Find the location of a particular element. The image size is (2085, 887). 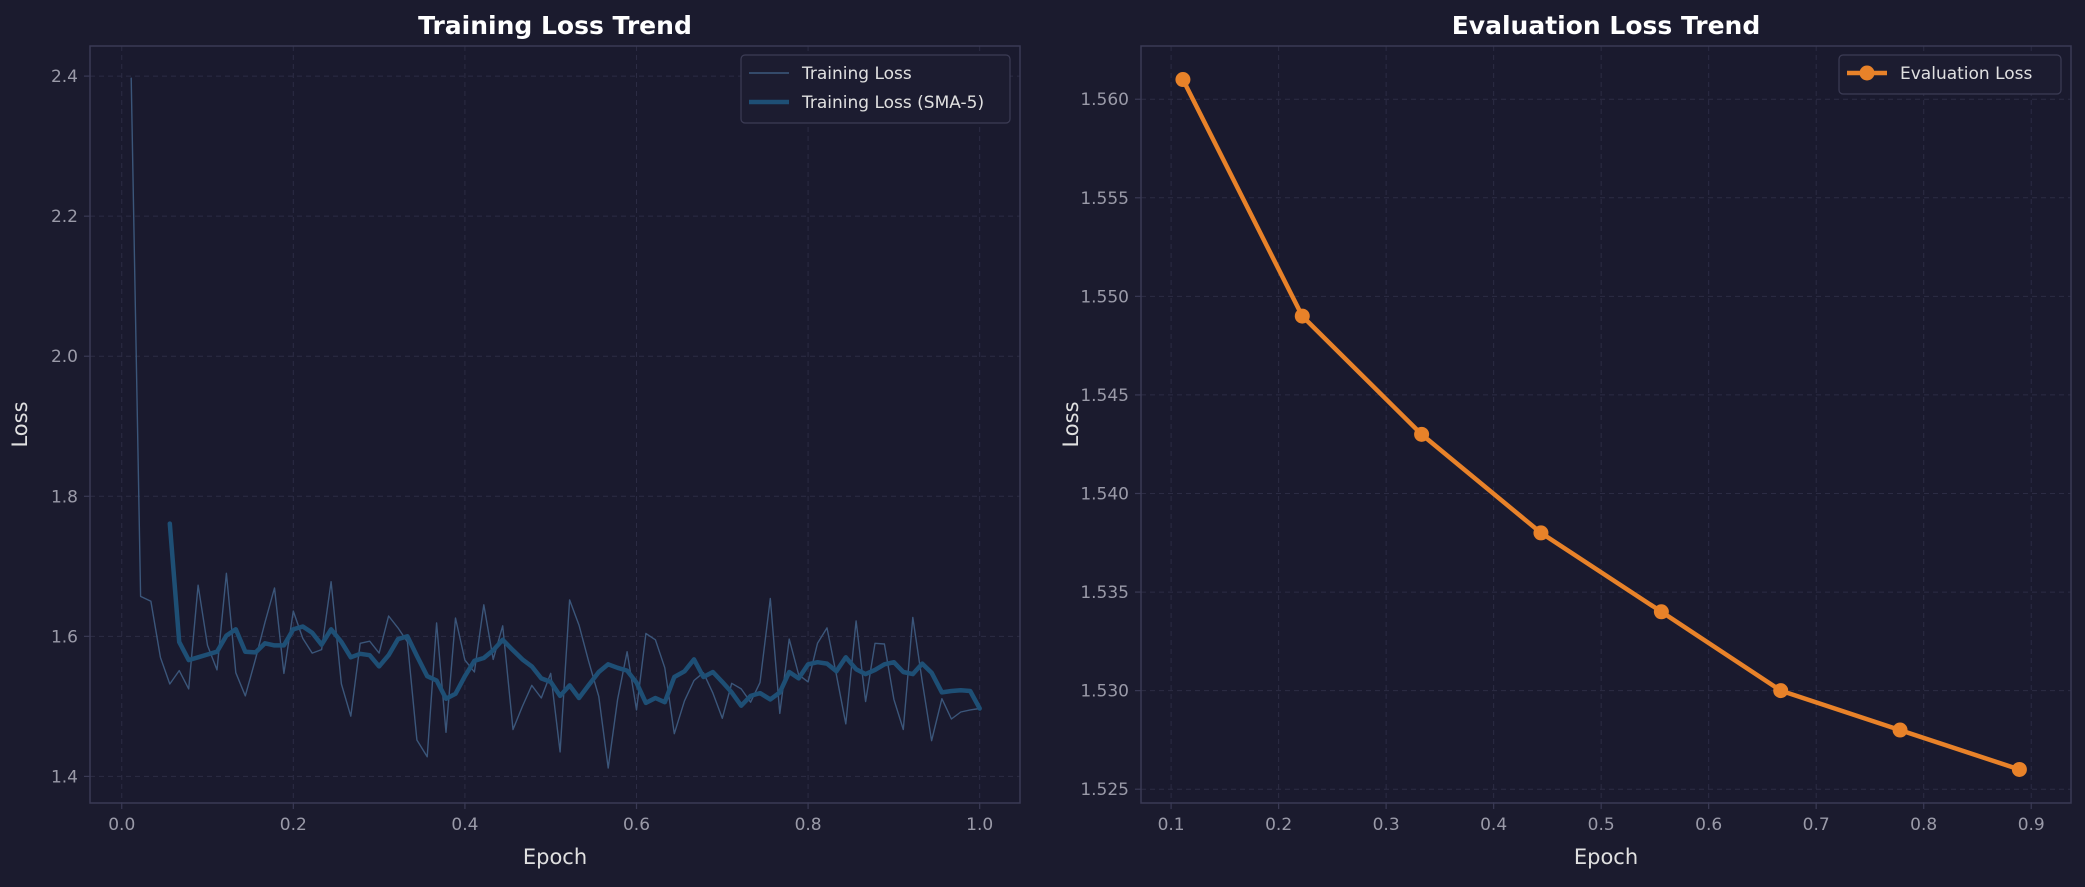

y-tick-label: 2.2 is located at coordinates (64, 217).